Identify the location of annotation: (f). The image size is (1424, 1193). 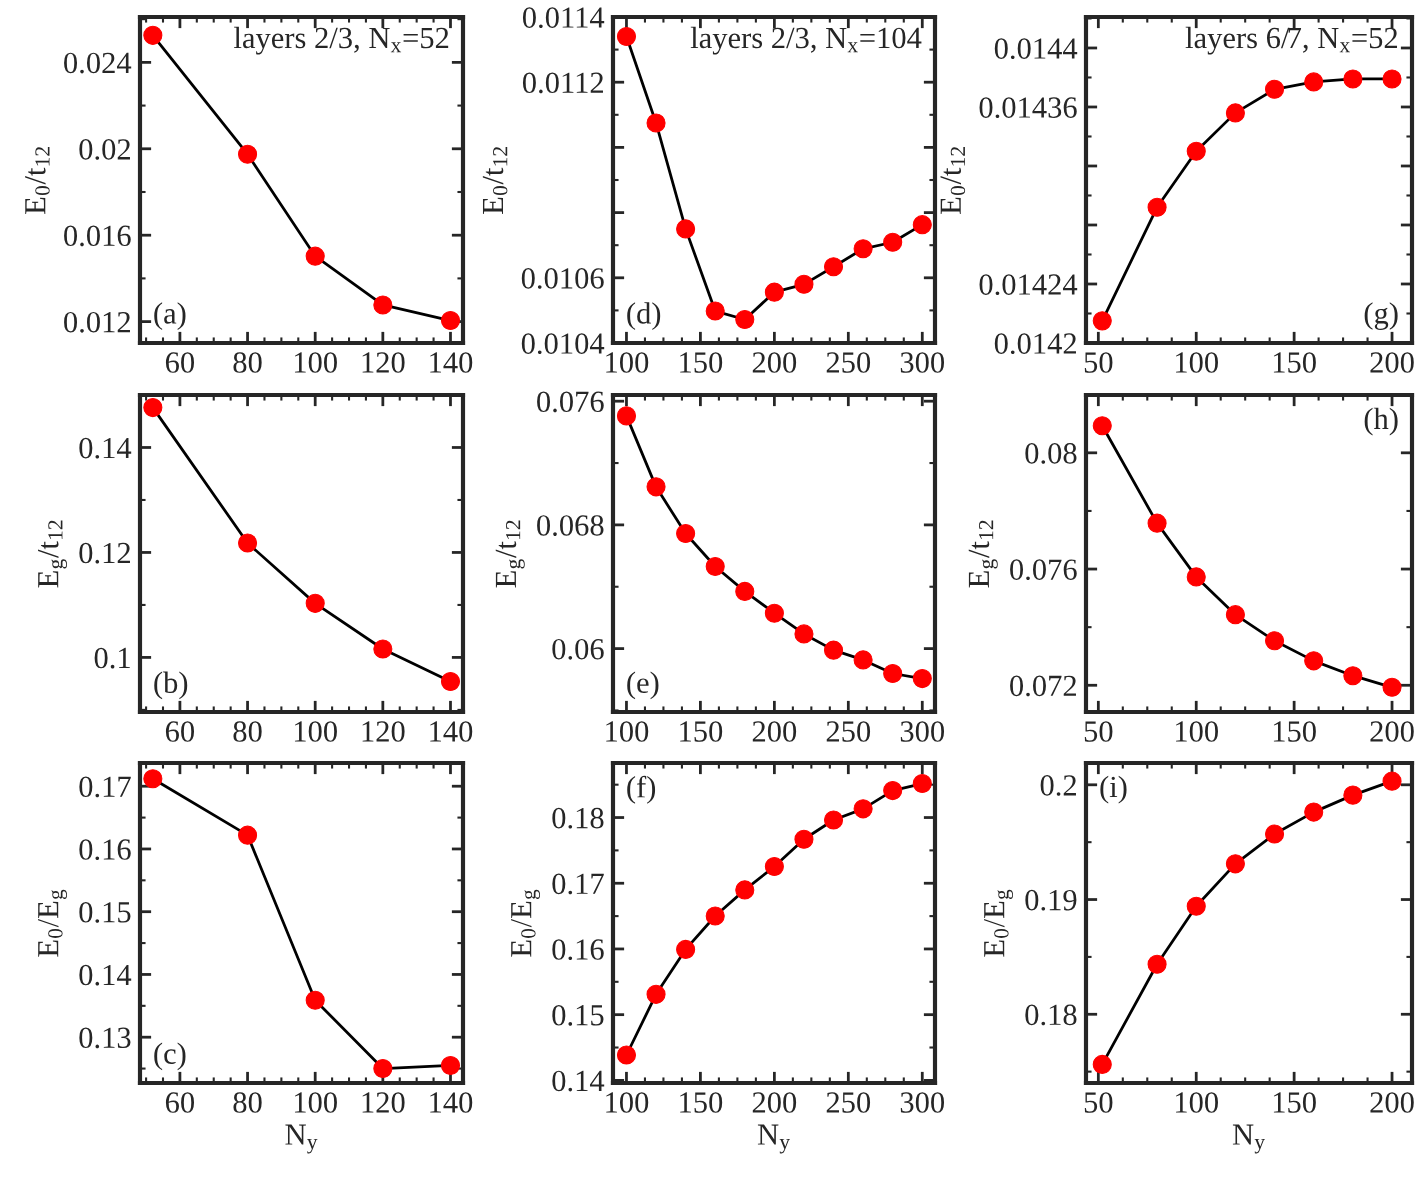
(641, 789).